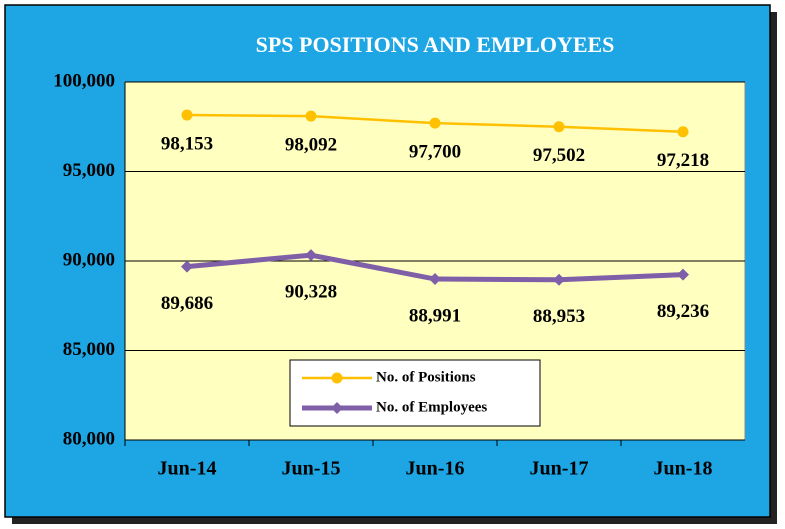 This screenshot has height=529, width=785. What do you see at coordinates (89, 349) in the screenshot?
I see `y-tick-label: 85,000` at bounding box center [89, 349].